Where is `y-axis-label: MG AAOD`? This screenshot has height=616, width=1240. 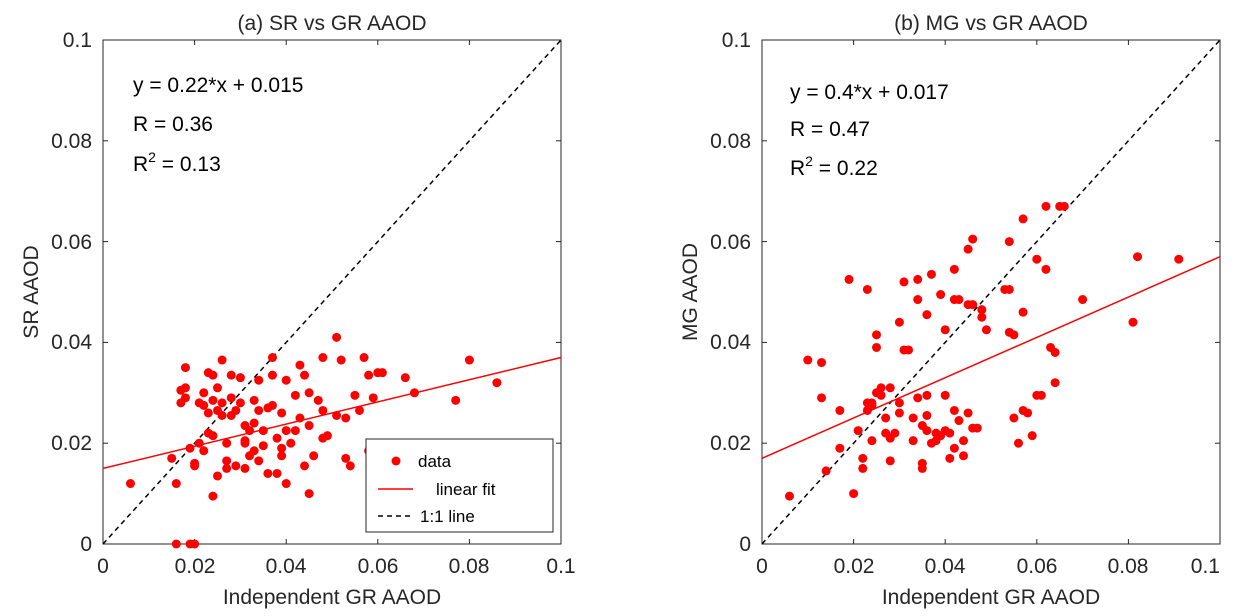 y-axis-label: MG AAOD is located at coordinates (690, 292).